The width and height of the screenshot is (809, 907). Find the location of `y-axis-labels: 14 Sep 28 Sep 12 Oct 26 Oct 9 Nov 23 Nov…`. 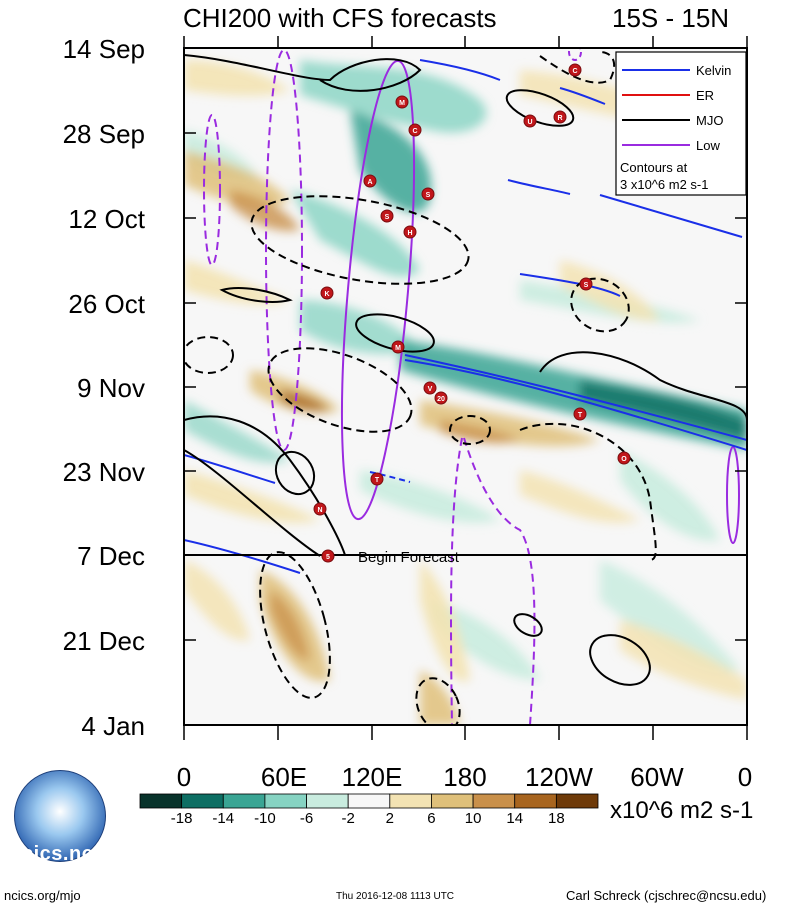

y-axis-labels: 14 Sep 28 Sep 12 Oct 26 Oct 9 Nov 23 Nov… is located at coordinates (104, 387).